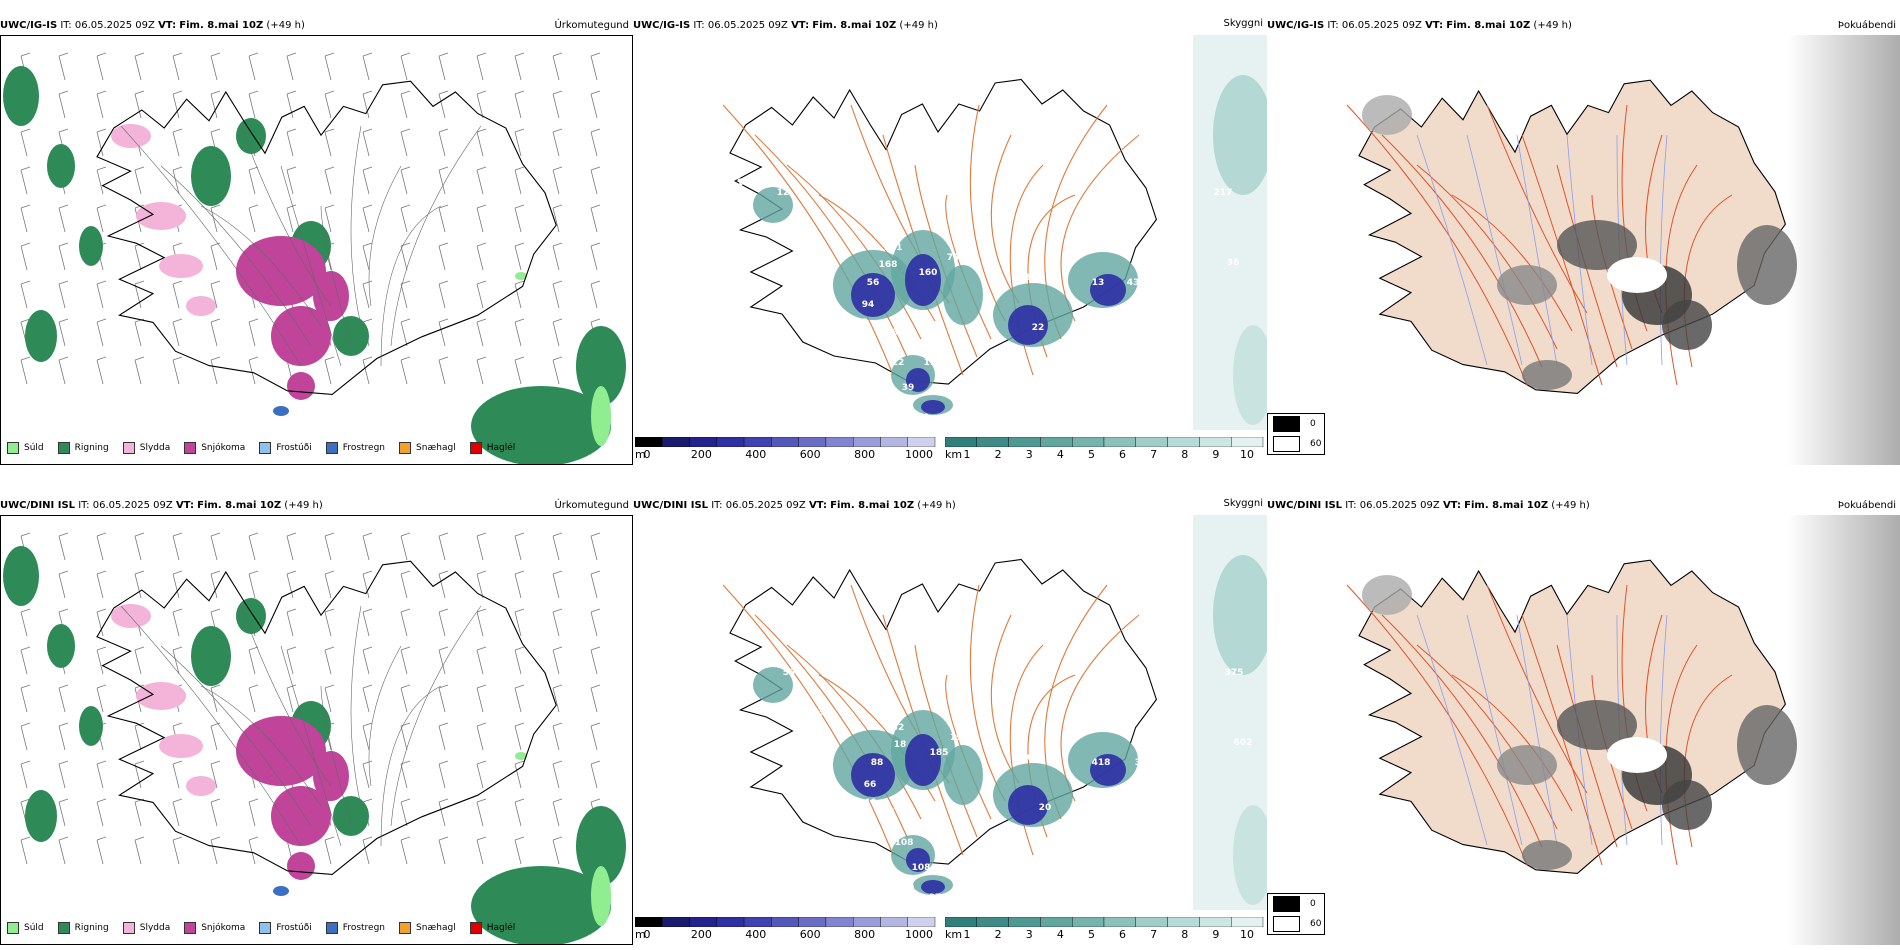 This screenshot has width=1900, height=950. Describe the element at coordinates (873, 283) in the screenshot. I see `visibility-value-label: 56` at that location.